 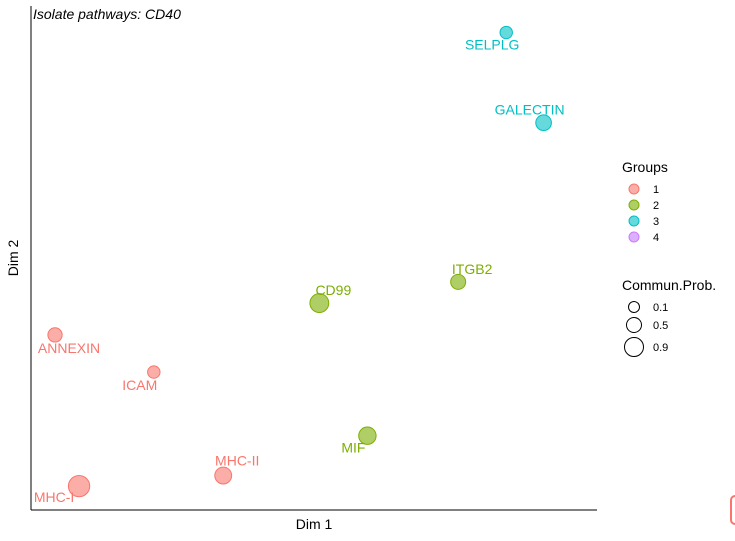 What do you see at coordinates (79, 486) in the screenshot?
I see `point-mhc-i` at bounding box center [79, 486].